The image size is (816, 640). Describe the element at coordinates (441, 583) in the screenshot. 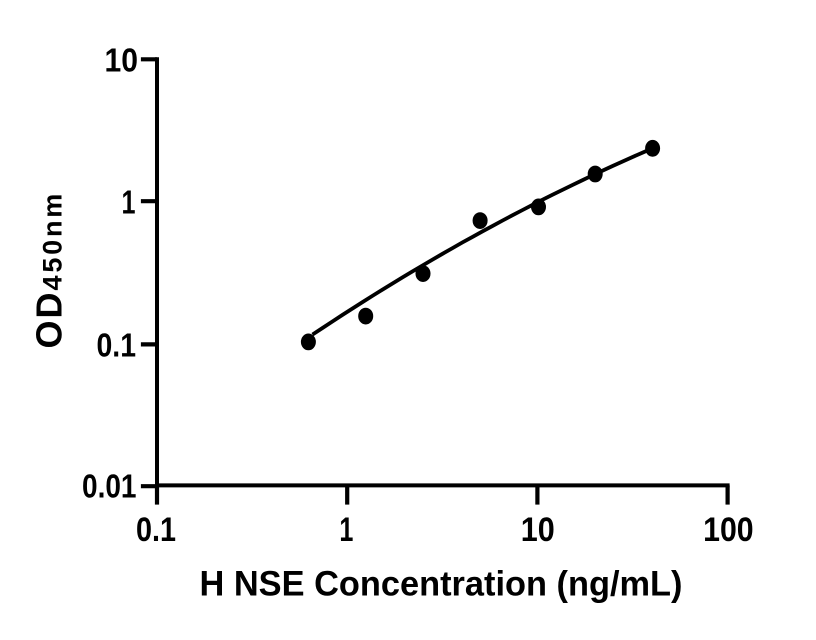

I see `svg-text: H NSE Concentration (ng/mL)` at that location.